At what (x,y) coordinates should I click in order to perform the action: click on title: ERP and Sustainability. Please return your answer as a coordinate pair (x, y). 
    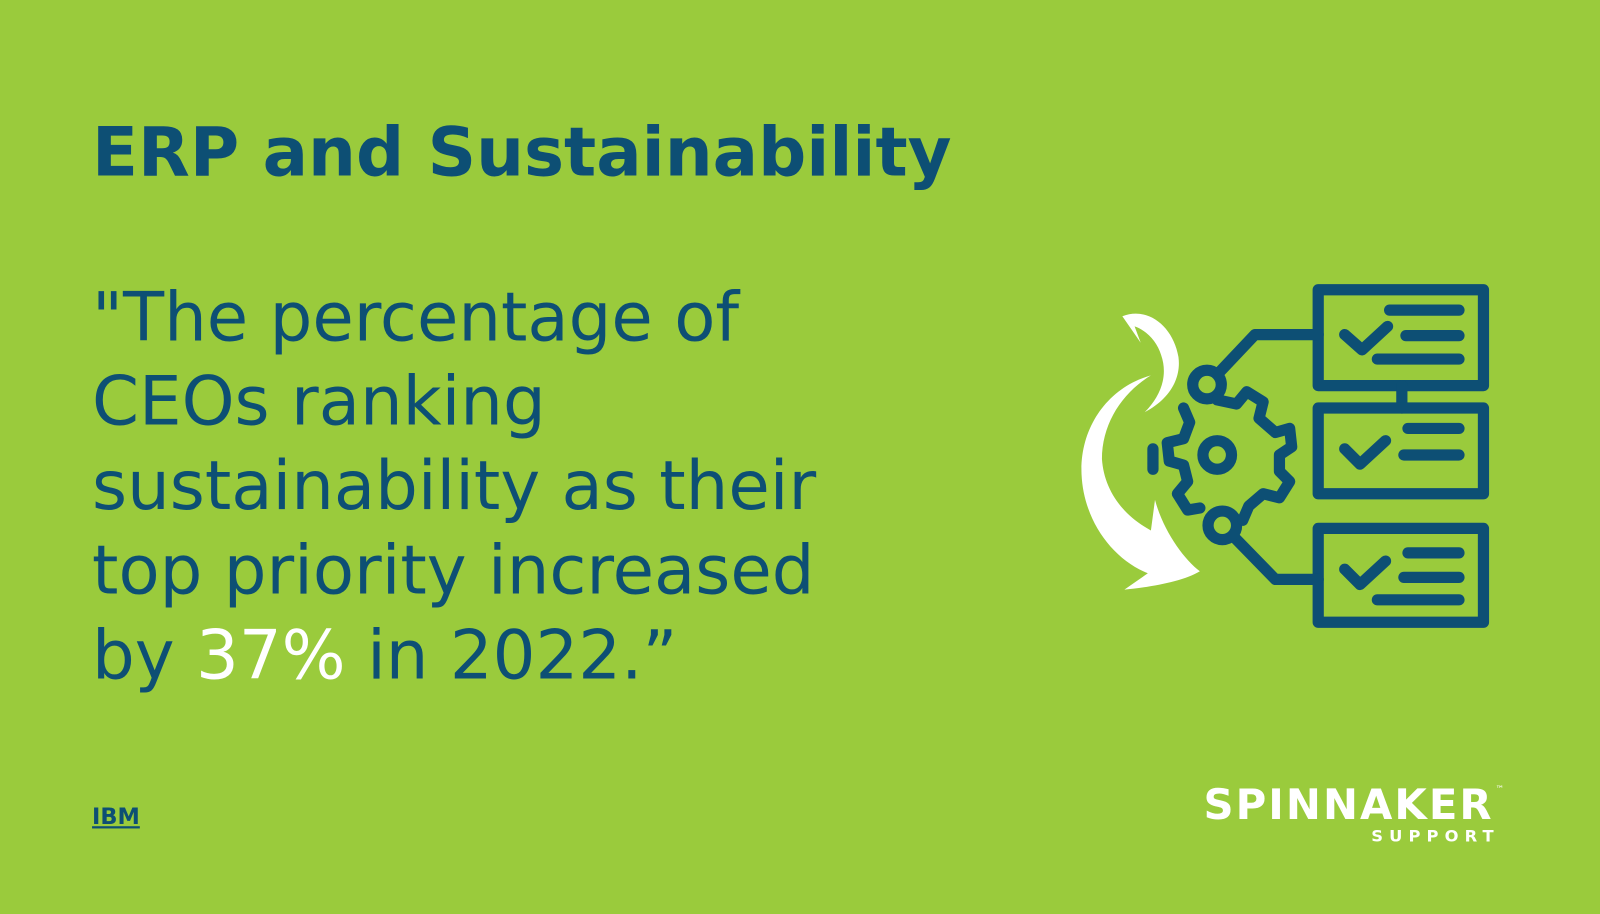
    Looking at the image, I should click on (521, 152).